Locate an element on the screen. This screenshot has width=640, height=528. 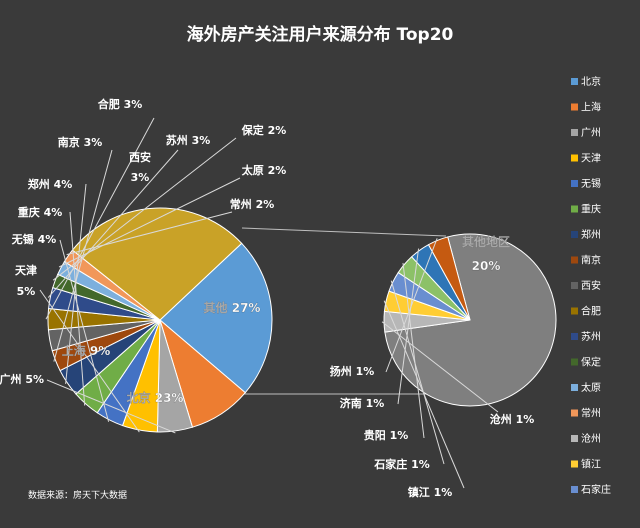
legend-swatch-天津 is located at coordinates (574, 158).